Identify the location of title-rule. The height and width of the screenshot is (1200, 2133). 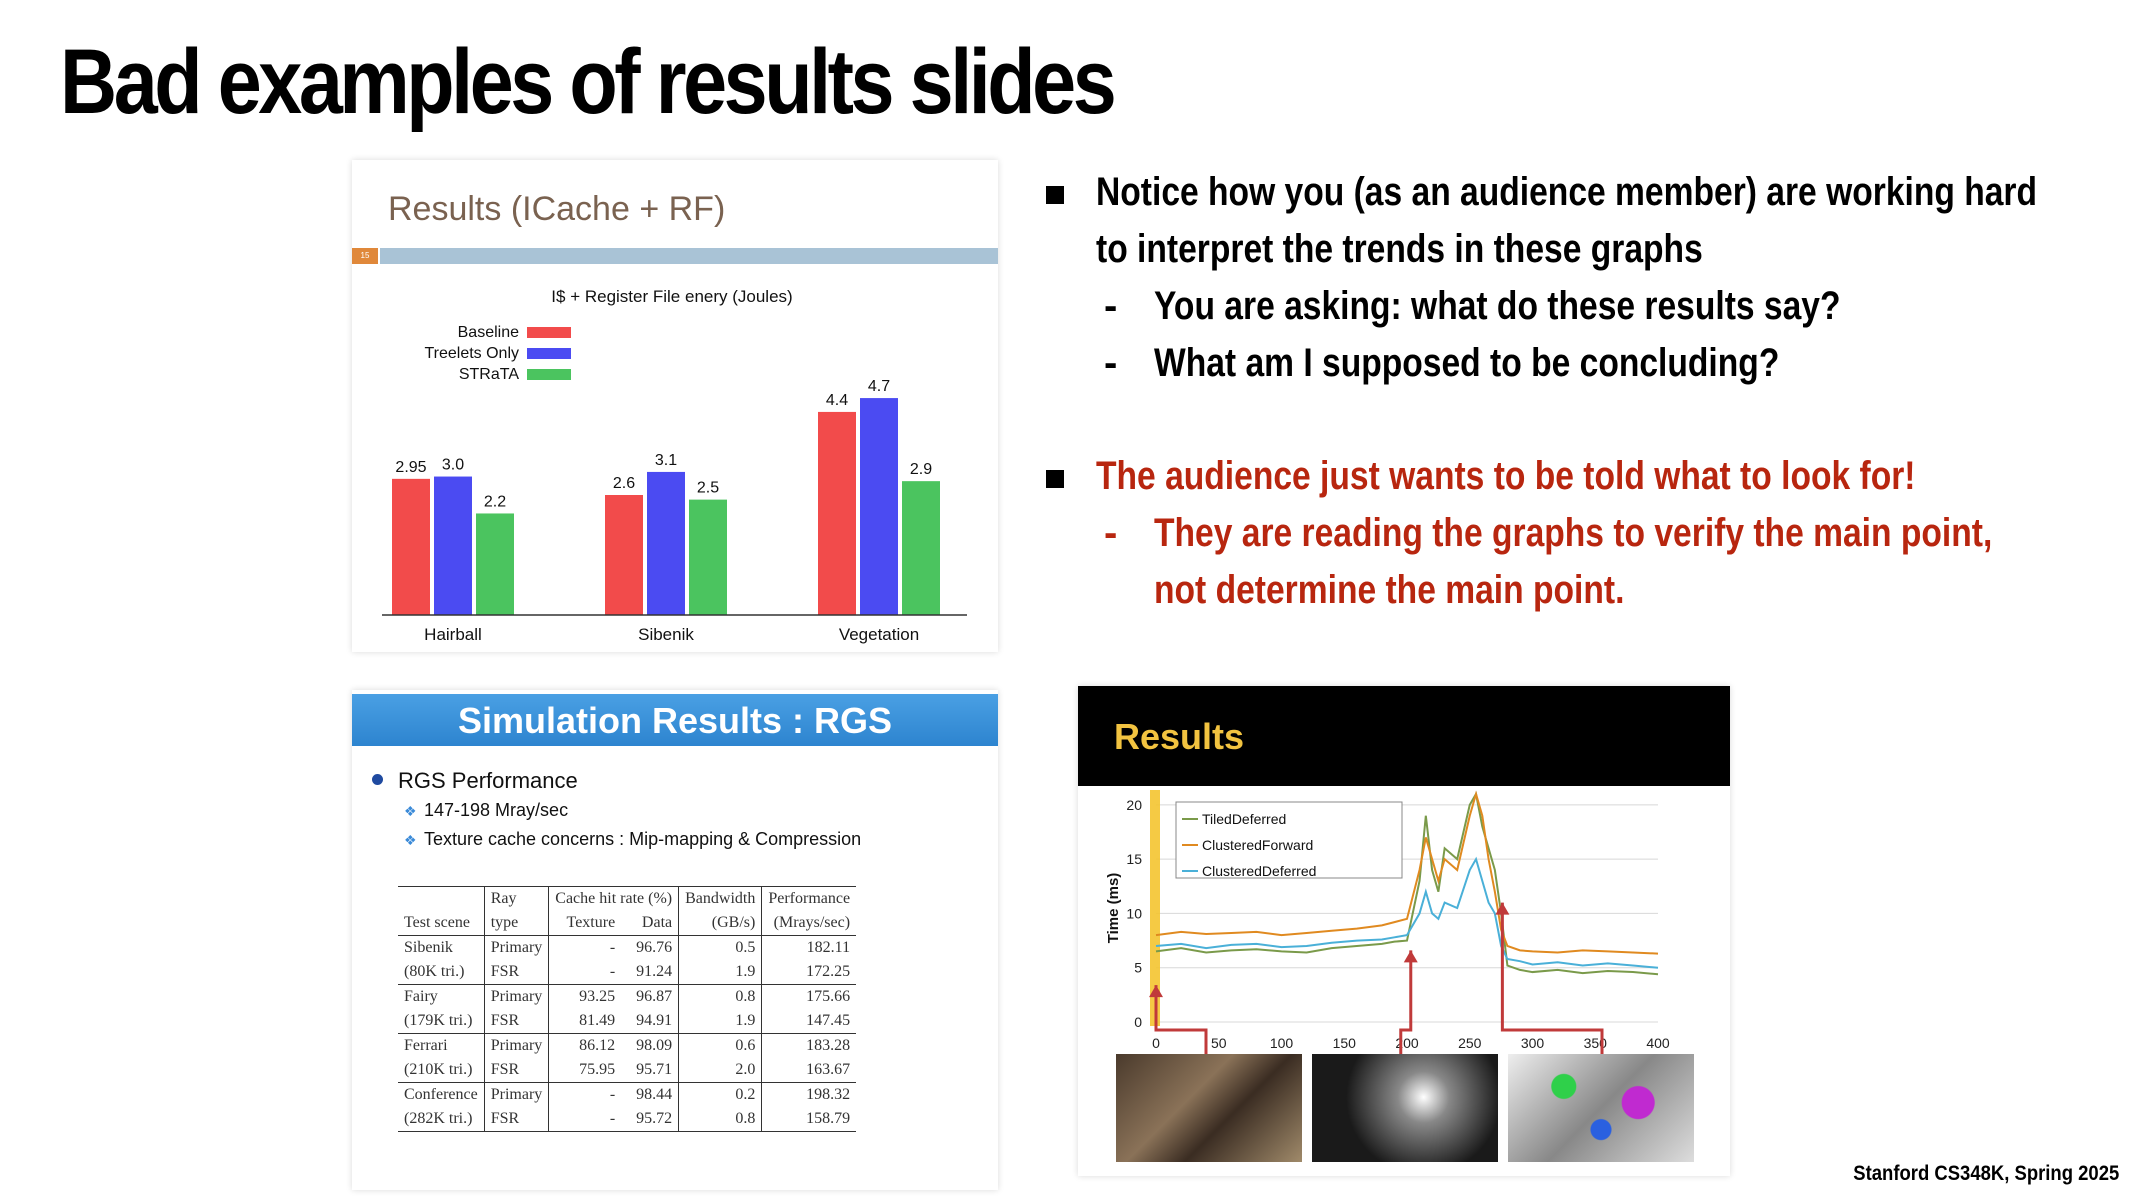
(689, 256).